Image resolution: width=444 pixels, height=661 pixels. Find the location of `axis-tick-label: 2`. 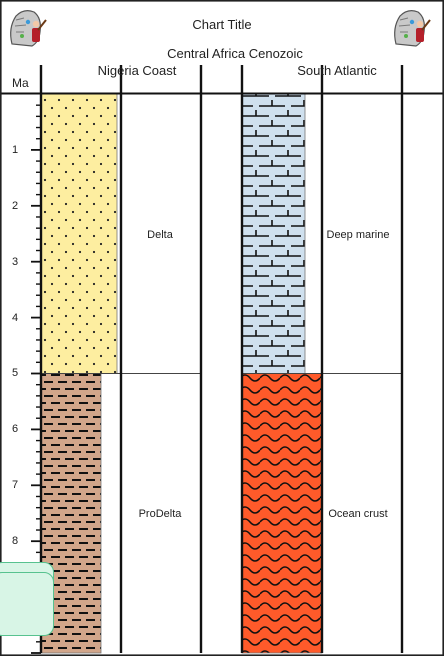

axis-tick-label: 2 is located at coordinates (15, 206).